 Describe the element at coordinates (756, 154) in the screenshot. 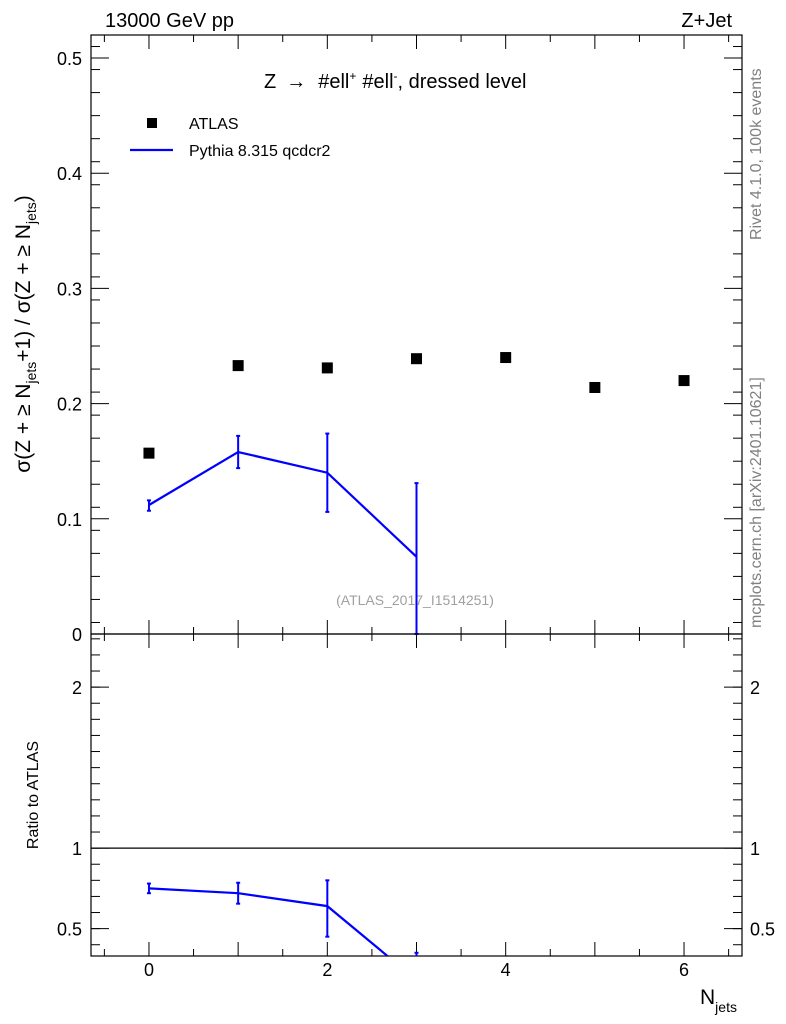

I see `rivet-label: Rivet 4.1.0, 100k events` at that location.